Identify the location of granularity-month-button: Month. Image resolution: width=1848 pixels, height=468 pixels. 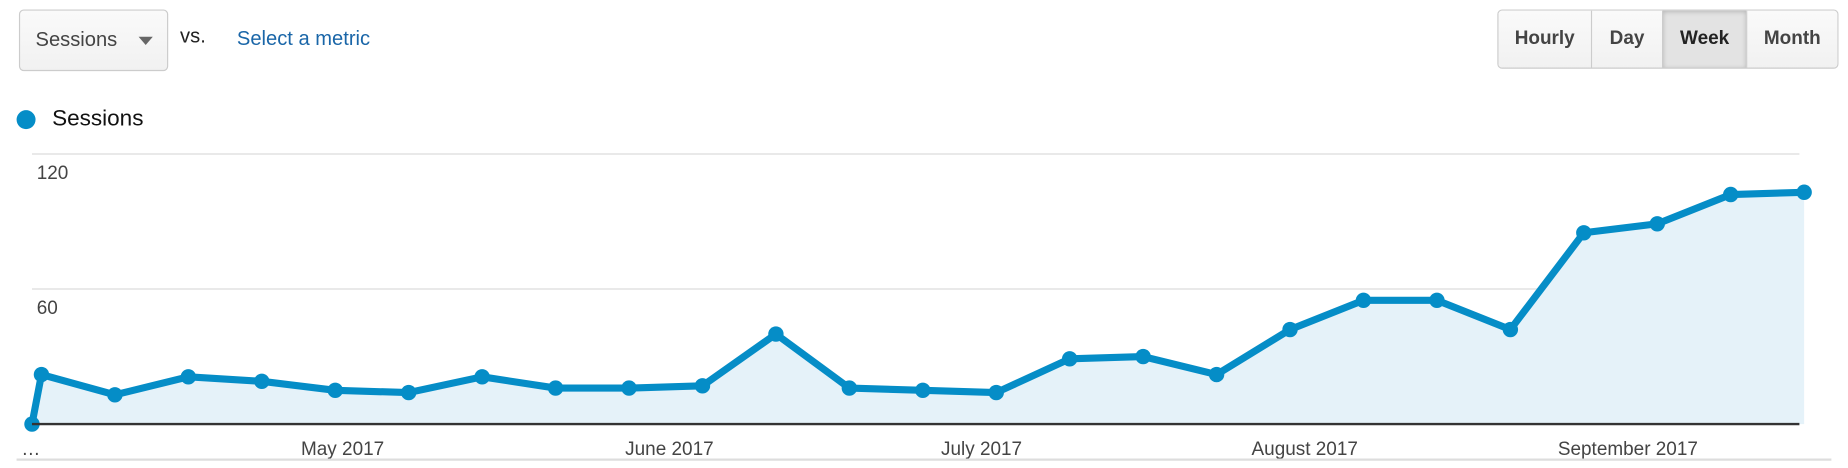
(1792, 39).